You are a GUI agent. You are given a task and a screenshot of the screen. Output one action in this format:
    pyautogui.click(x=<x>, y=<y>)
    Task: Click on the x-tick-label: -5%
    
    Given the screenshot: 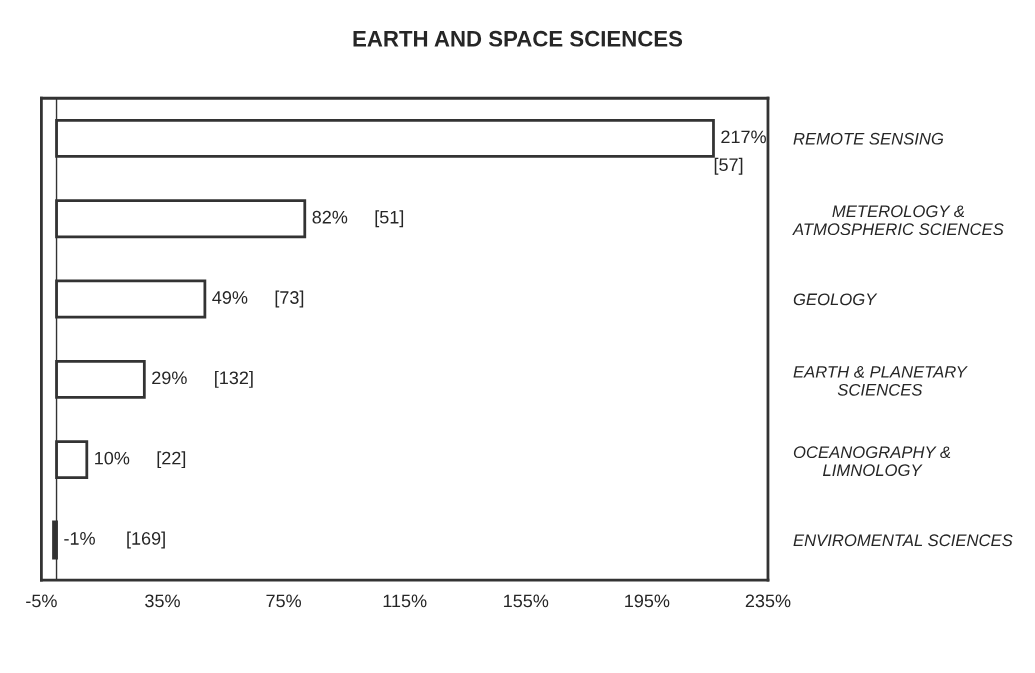 What is the action you would take?
    pyautogui.click(x=41, y=601)
    